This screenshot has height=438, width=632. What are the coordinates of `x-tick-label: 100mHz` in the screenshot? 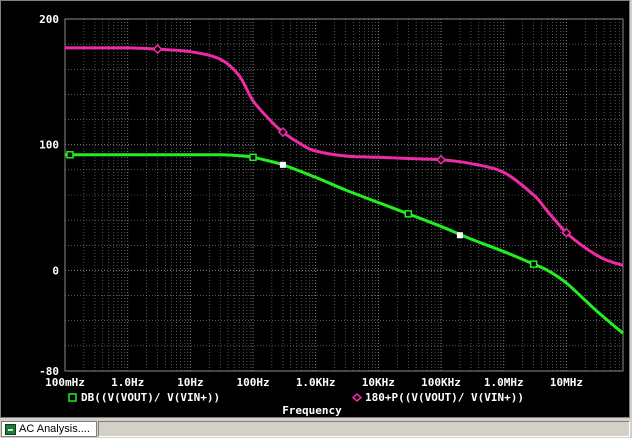 It's located at (65, 382).